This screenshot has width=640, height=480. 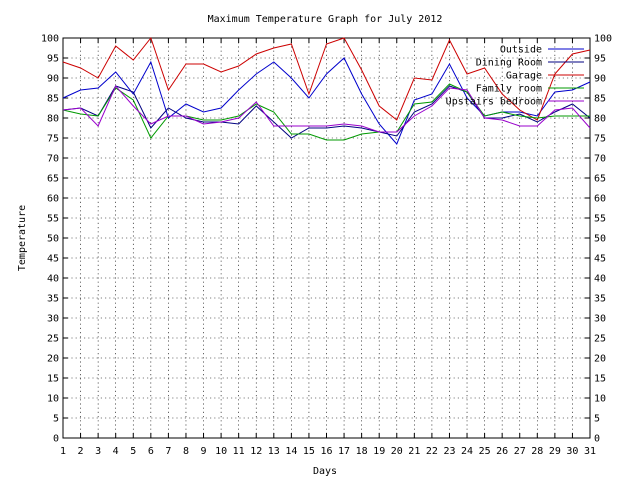 What do you see at coordinates (53, 199) in the screenshot?
I see `y-tick-label-left: 60` at bounding box center [53, 199].